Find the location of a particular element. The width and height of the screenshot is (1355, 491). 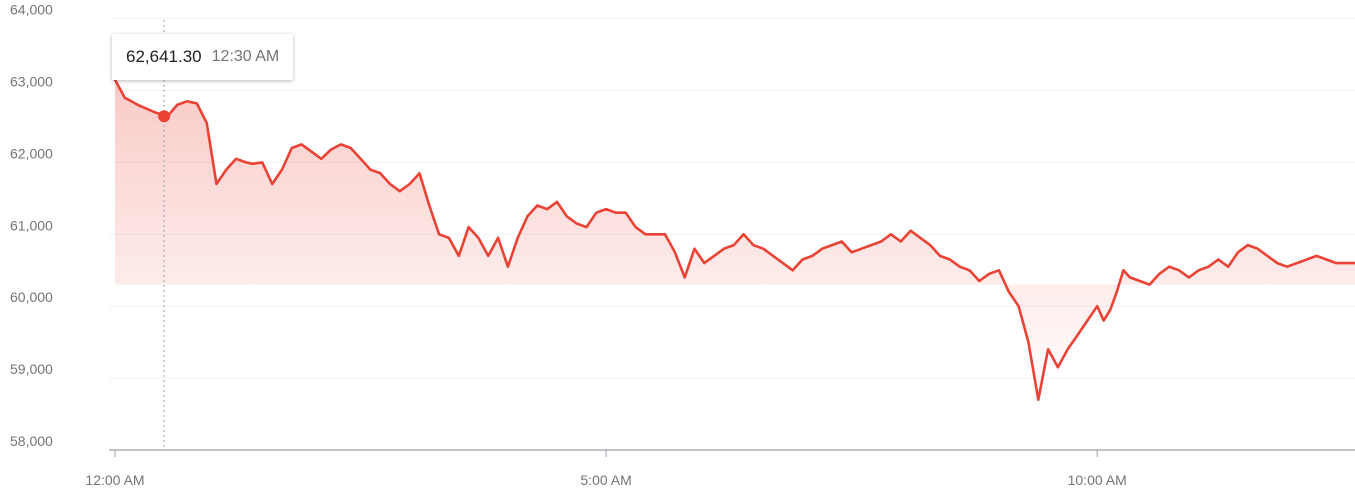

x-axis: 12:00 AM 5:00 AM 10:00 AM is located at coordinates (606, 469).